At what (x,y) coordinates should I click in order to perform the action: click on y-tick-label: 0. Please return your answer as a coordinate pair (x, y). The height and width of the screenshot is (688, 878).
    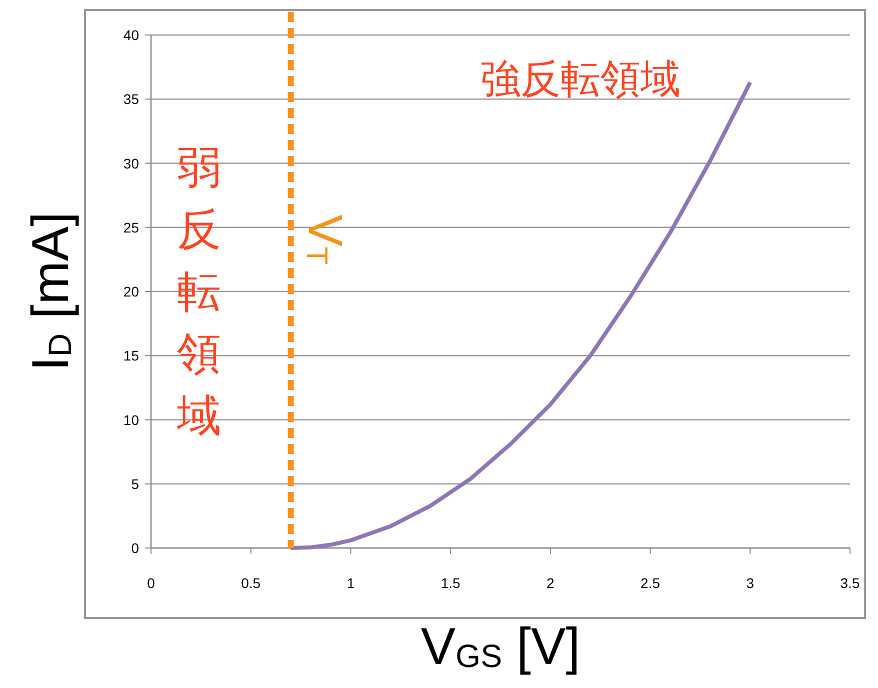
    Looking at the image, I should click on (135, 548).